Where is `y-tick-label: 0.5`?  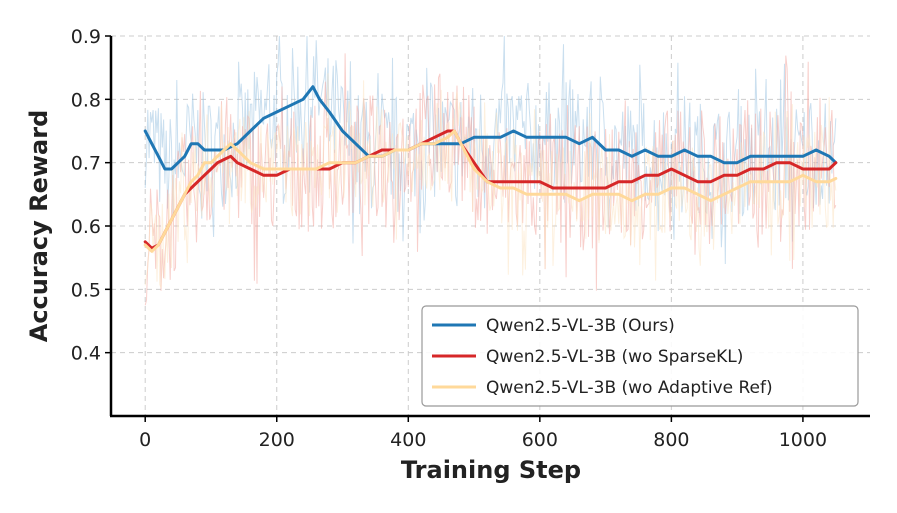
y-tick-label: 0.5 is located at coordinates (86, 290).